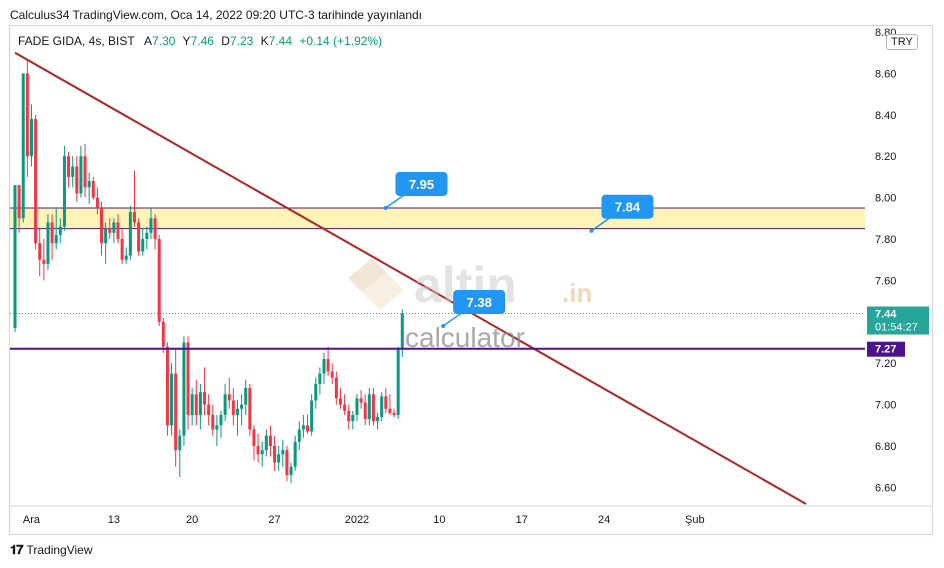 The height and width of the screenshot is (568, 944). Describe the element at coordinates (274, 520) in the screenshot. I see `x-tick-label: 27` at that location.